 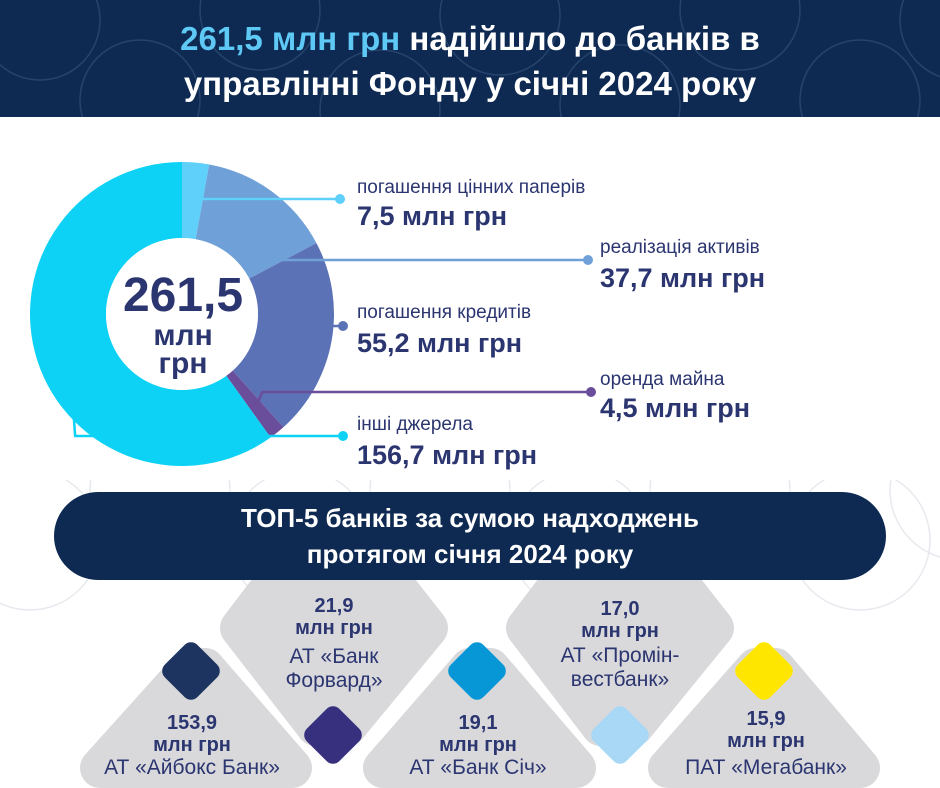 What do you see at coordinates (478, 723) in the screenshot?
I see `bank-amount: 19,1` at bounding box center [478, 723].